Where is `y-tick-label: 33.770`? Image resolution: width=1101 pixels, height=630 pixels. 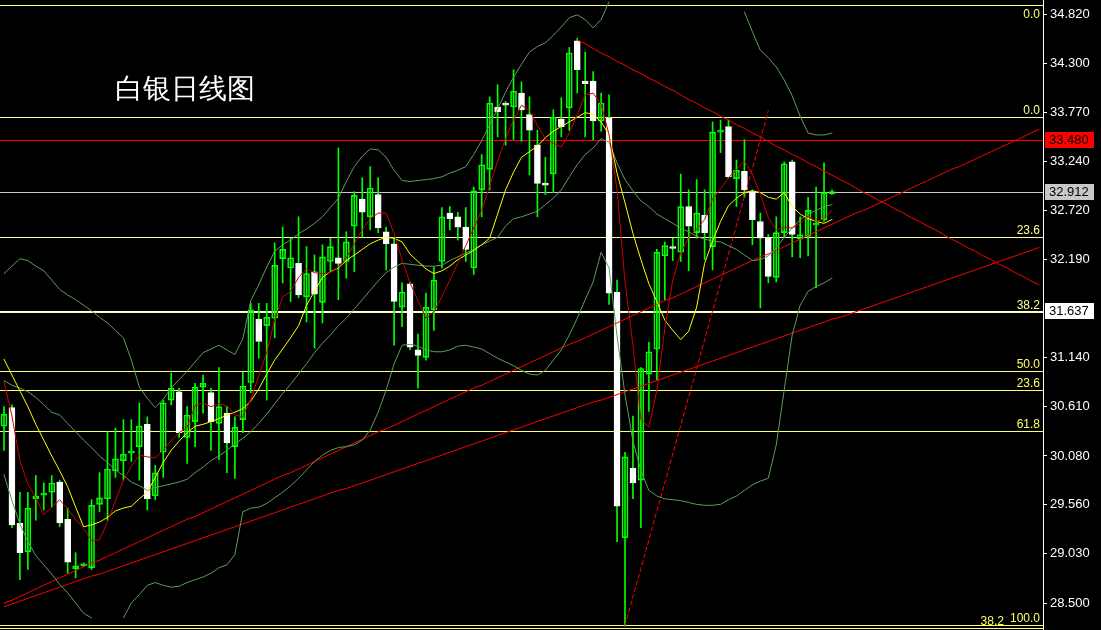 y-tick-label: 33.770 is located at coordinates (1070, 112).